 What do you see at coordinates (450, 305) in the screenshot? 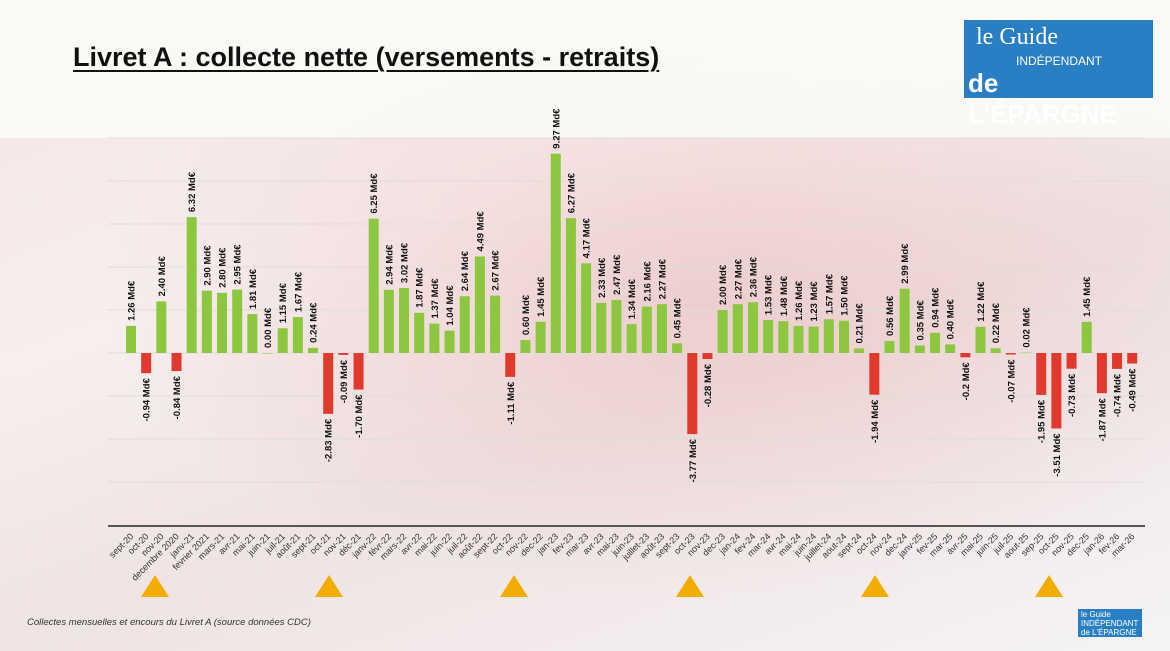
I see `data-label: 1.04 Md€` at bounding box center [450, 305].